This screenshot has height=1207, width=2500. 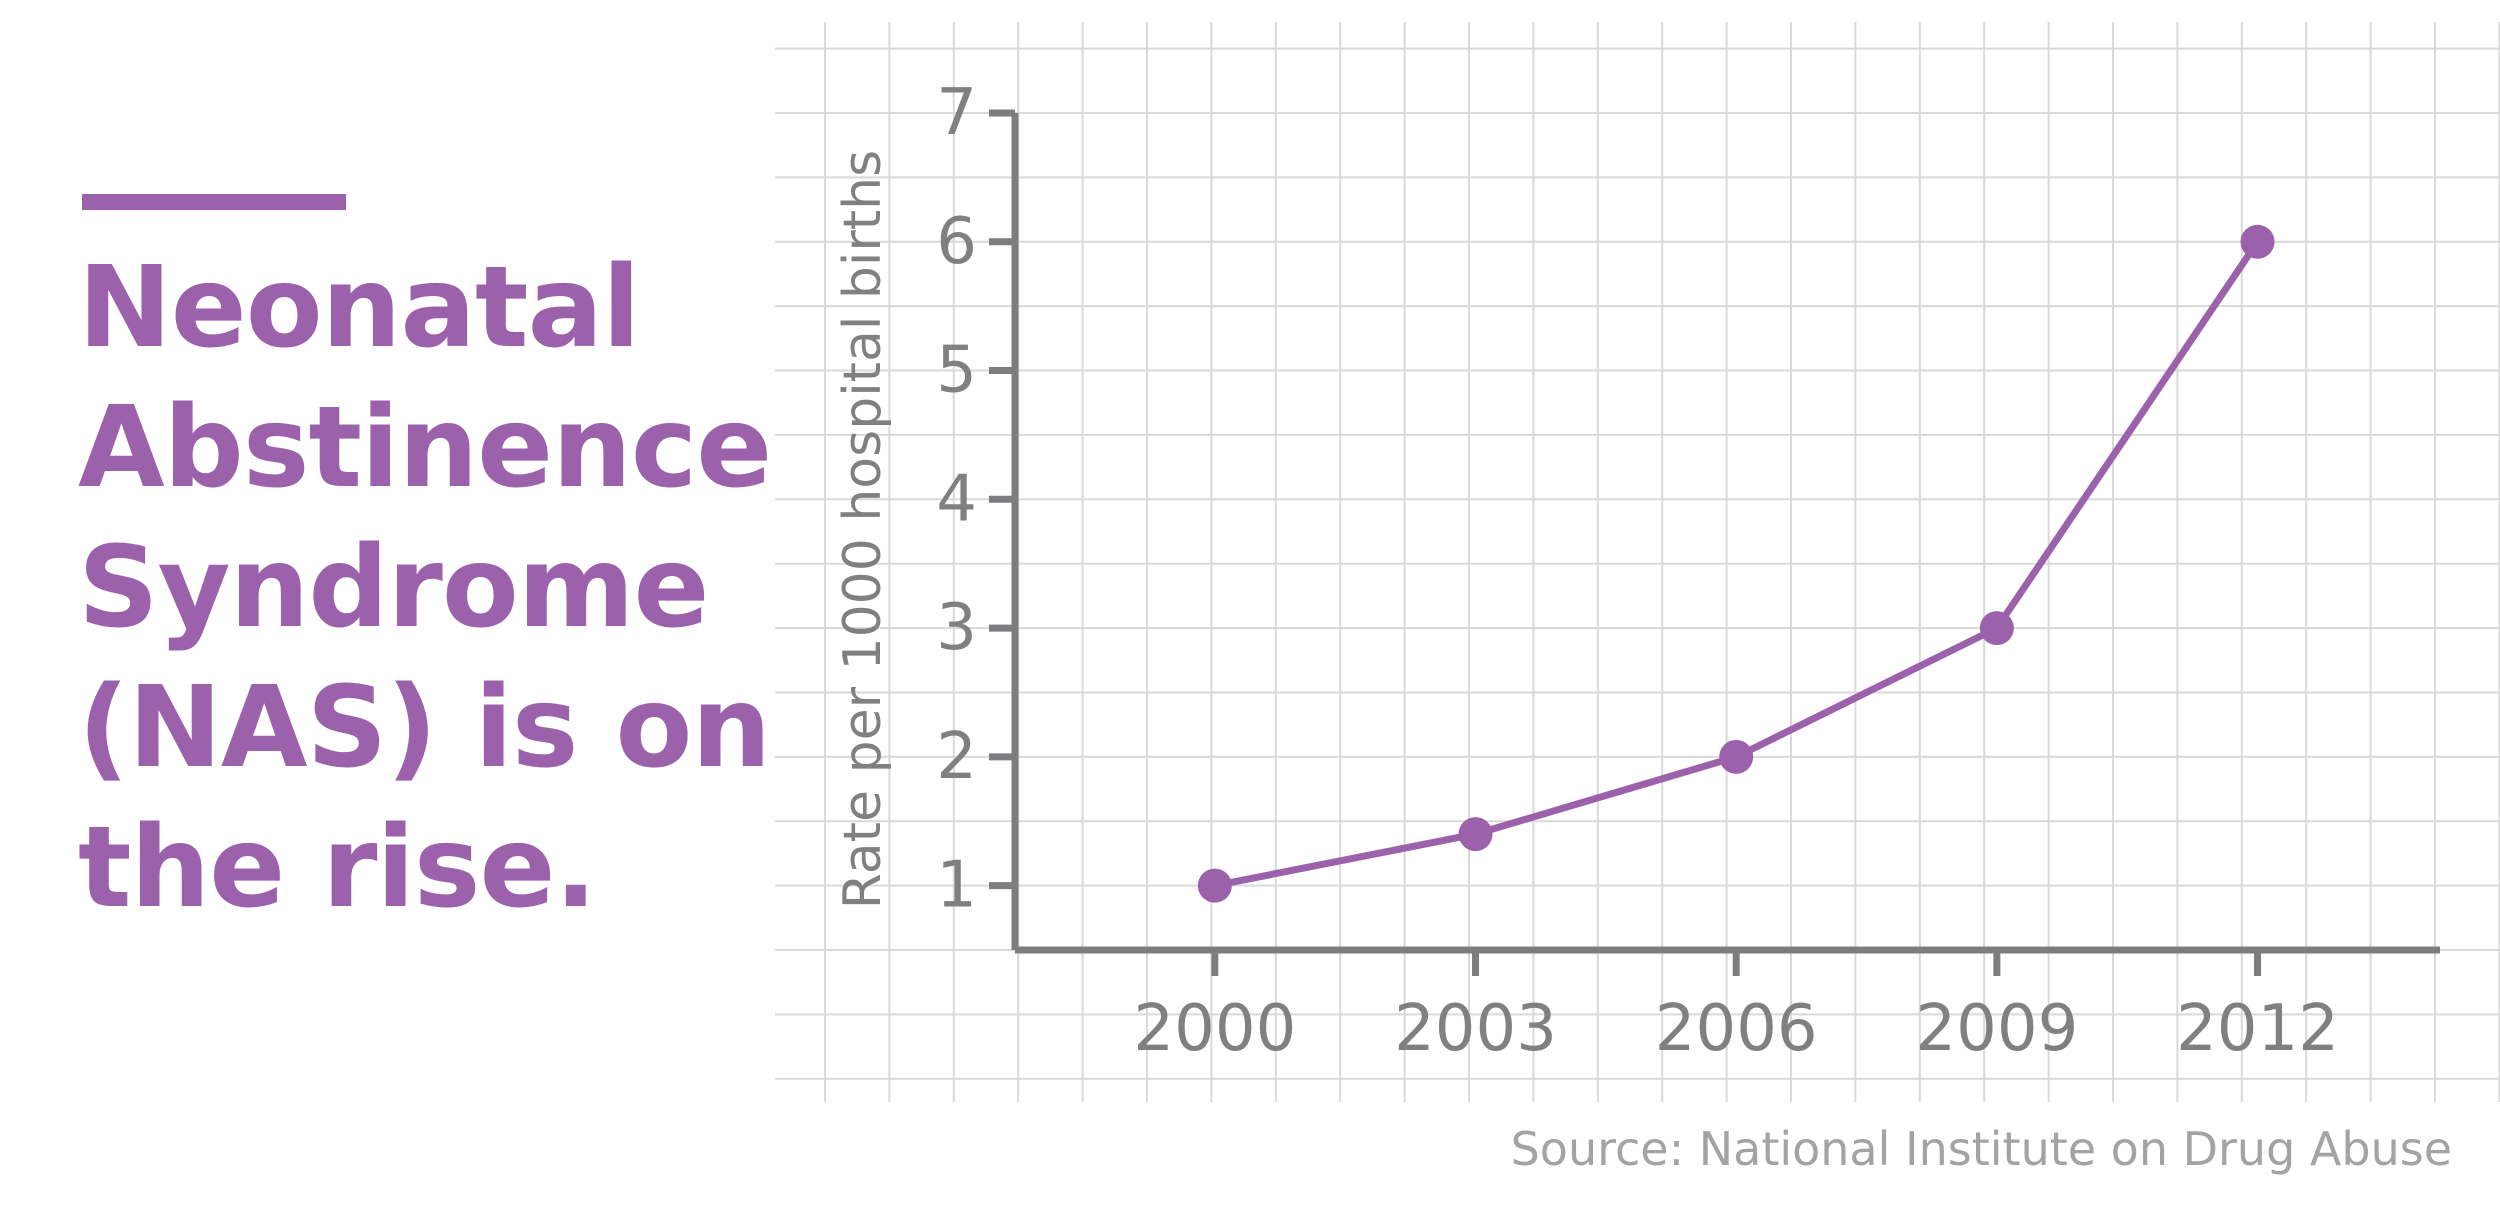 I want to click on x-tick-label: 2000, so click(x=1214, y=1029).